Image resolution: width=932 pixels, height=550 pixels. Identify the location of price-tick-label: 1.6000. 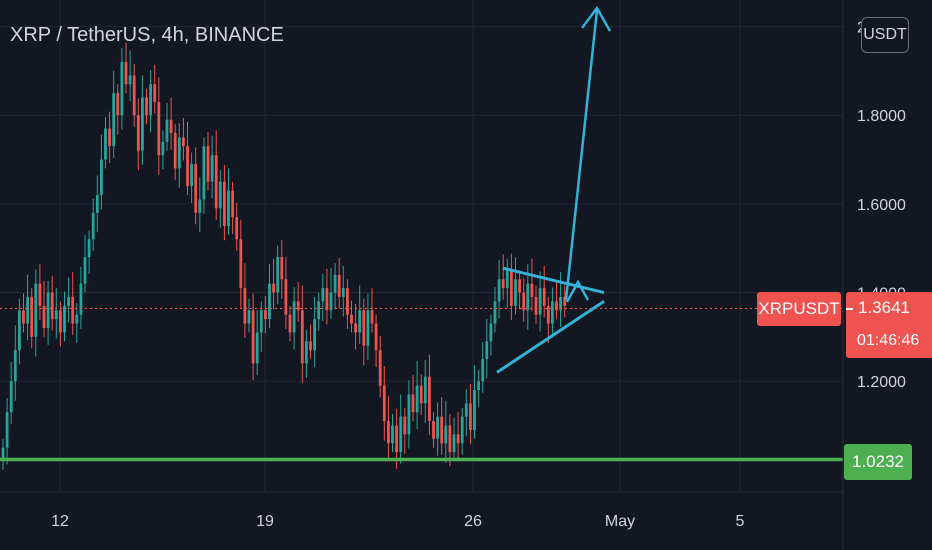
(881, 205).